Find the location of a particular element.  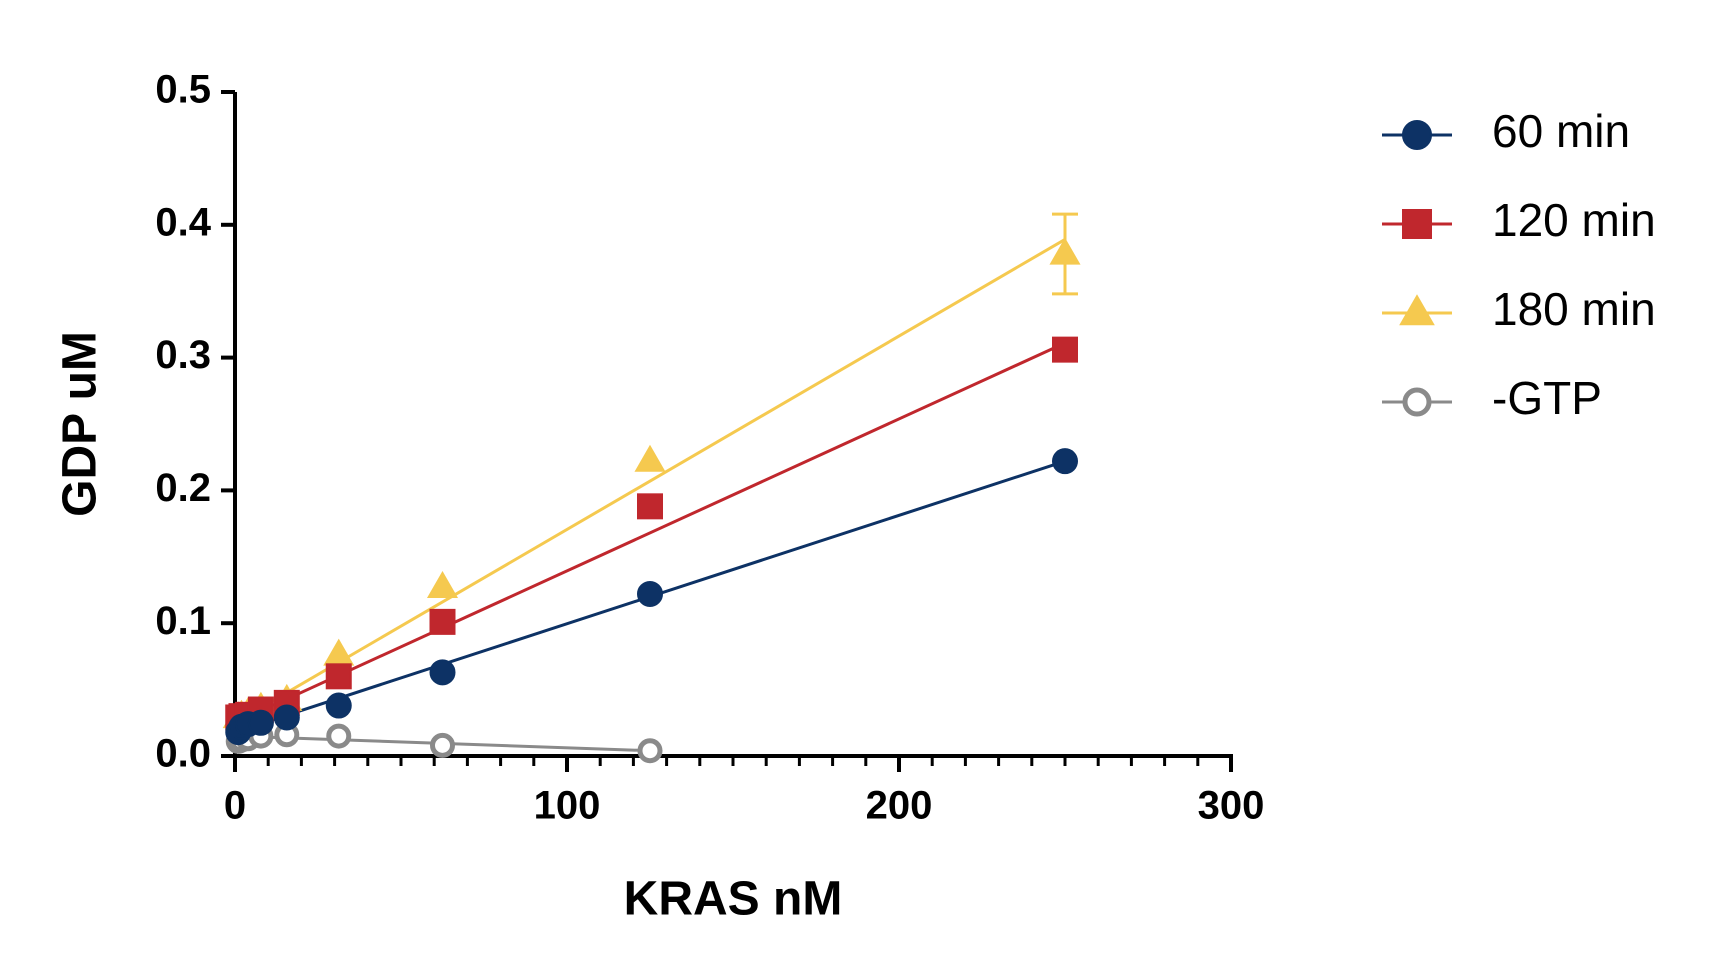

y-tick-label: 0.3 is located at coordinates (183, 355).